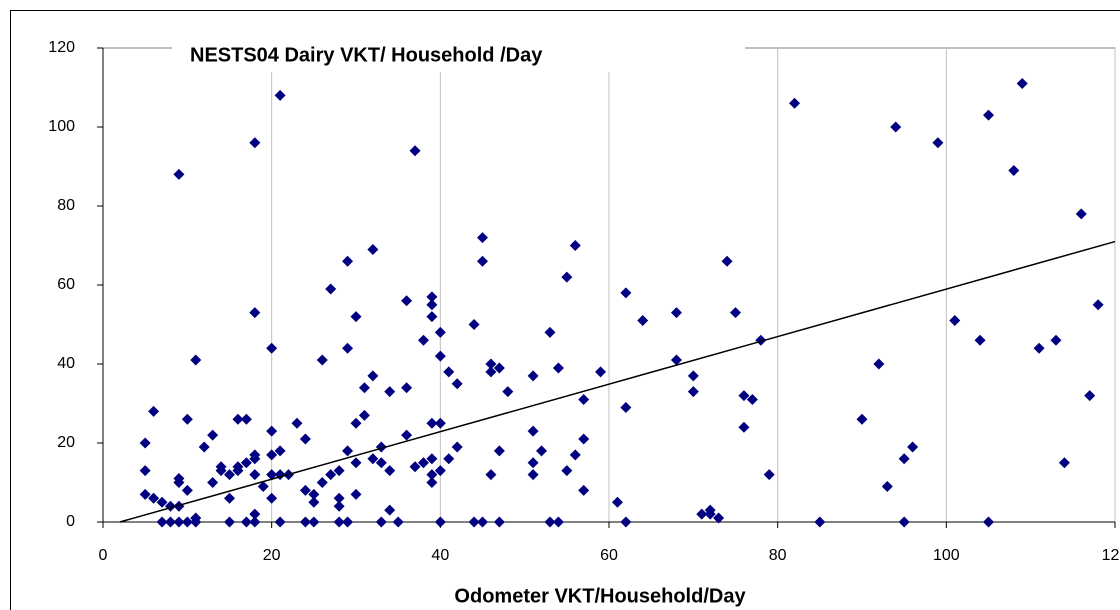 Image resolution: width=1120 pixels, height=610 pixels. What do you see at coordinates (66, 442) in the screenshot?
I see `y-tick-label: 20` at bounding box center [66, 442].